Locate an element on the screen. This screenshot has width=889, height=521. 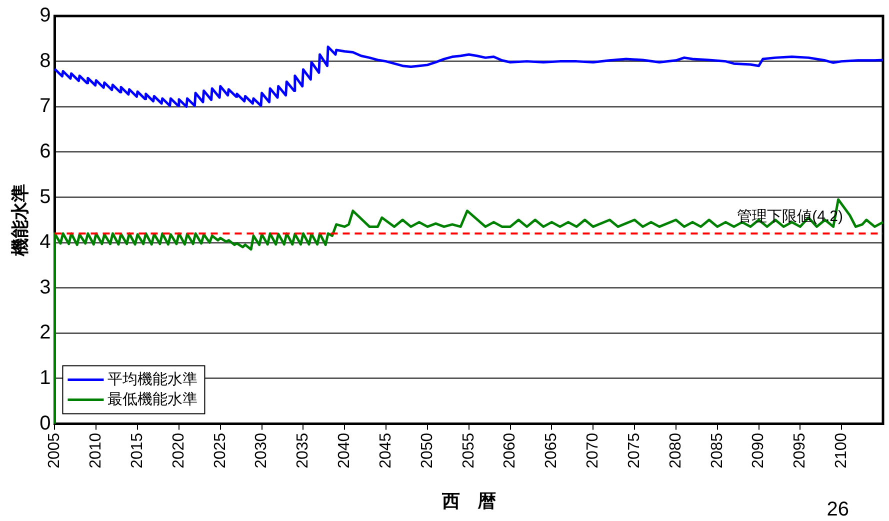
legend-label: 平均機能水準 is located at coordinates (153, 379).